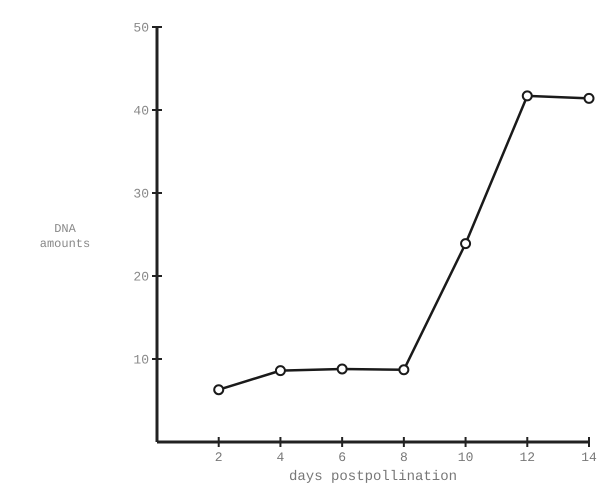 The height and width of the screenshot is (495, 603). What do you see at coordinates (466, 457) in the screenshot?
I see `x-tick-label: 10` at bounding box center [466, 457].